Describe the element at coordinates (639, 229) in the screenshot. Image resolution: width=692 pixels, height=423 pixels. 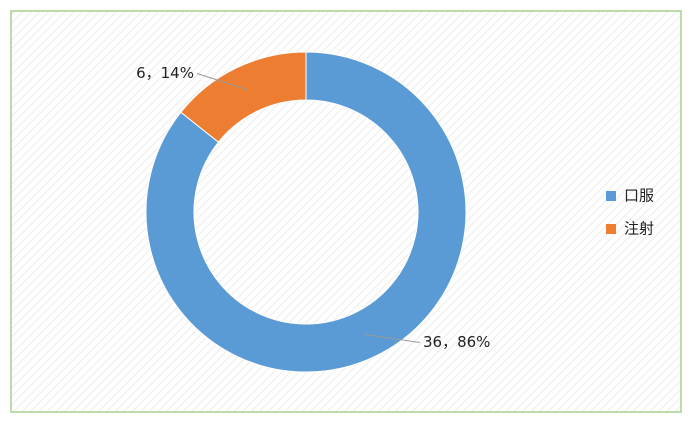
I see `legend-label: 注射` at that location.